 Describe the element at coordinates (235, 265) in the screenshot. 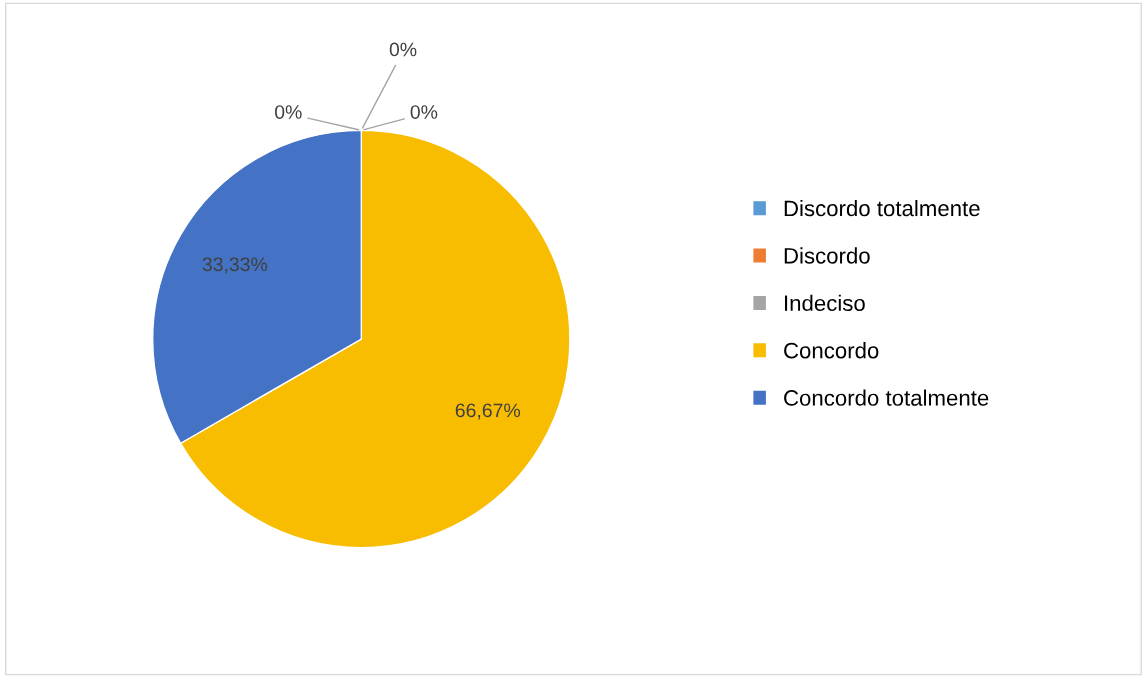

I see `data-label: 33,33%` at that location.